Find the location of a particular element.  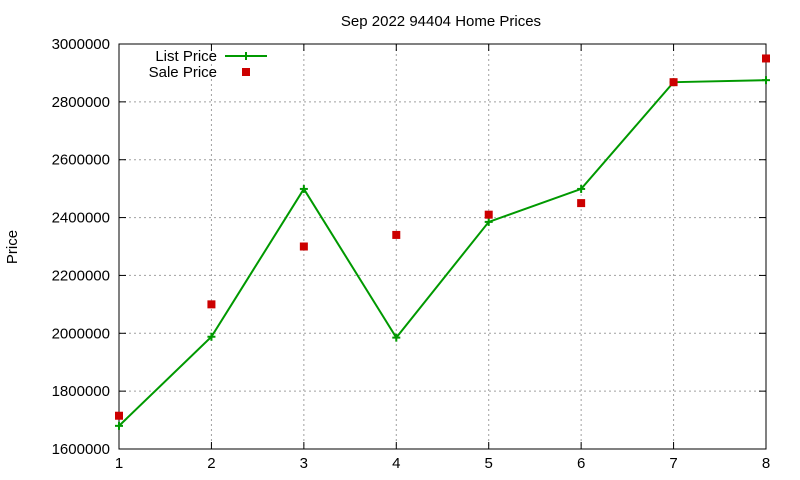

legend-label: List Price is located at coordinates (186, 56).